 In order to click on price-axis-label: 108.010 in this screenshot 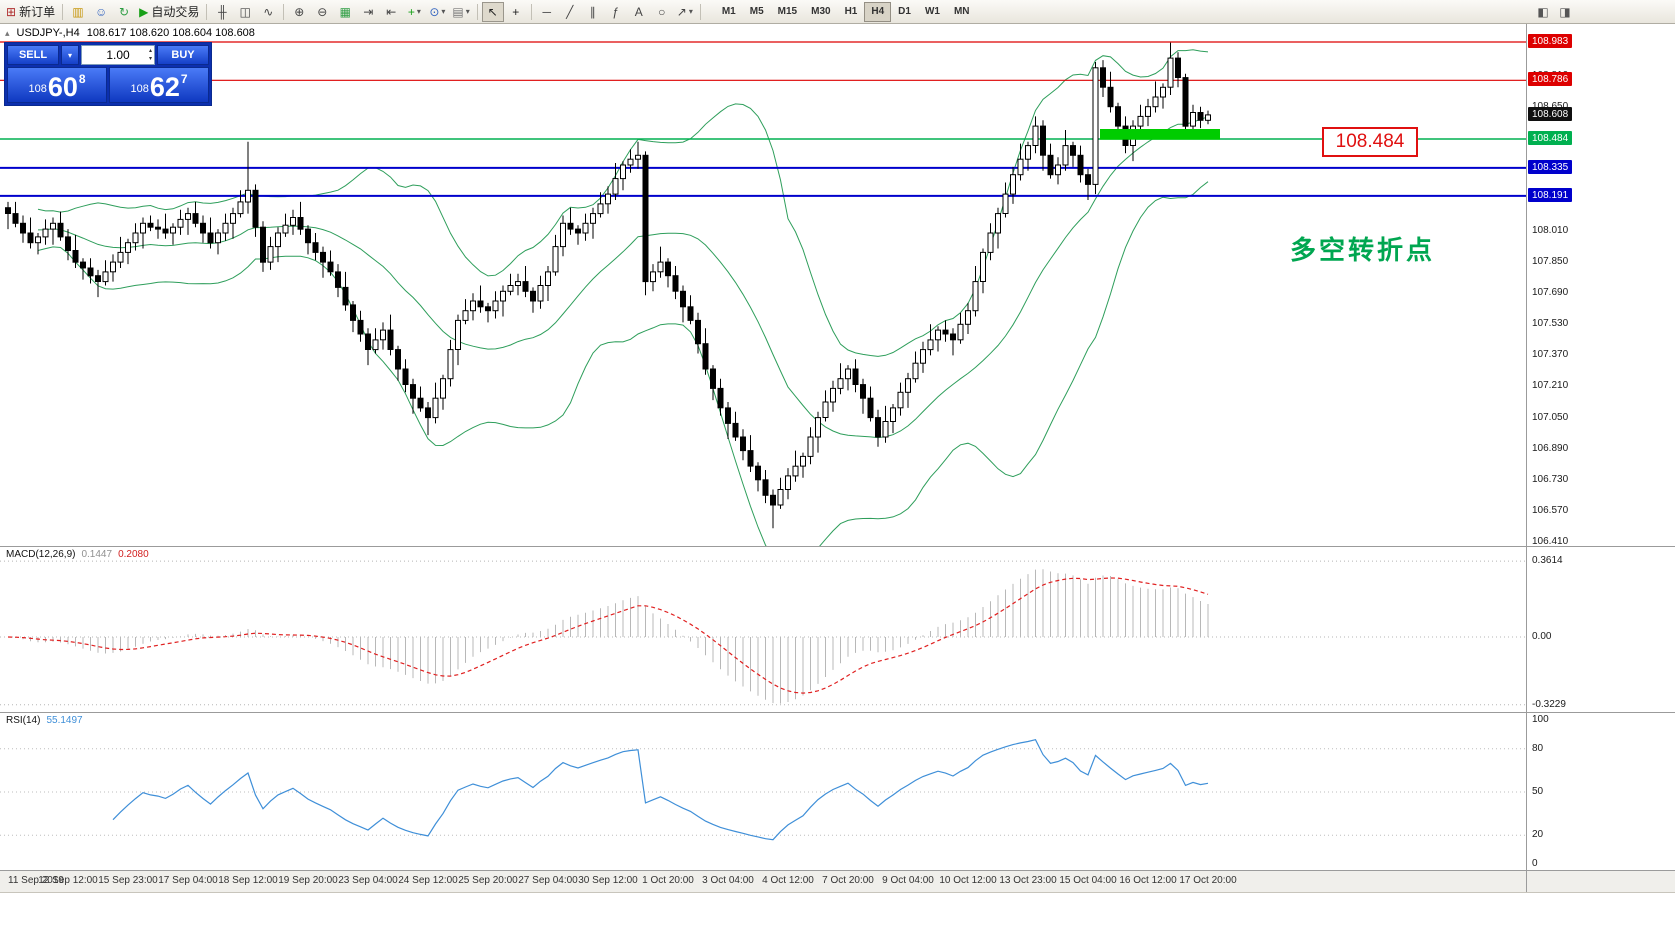, I will do `click(1550, 230)`.